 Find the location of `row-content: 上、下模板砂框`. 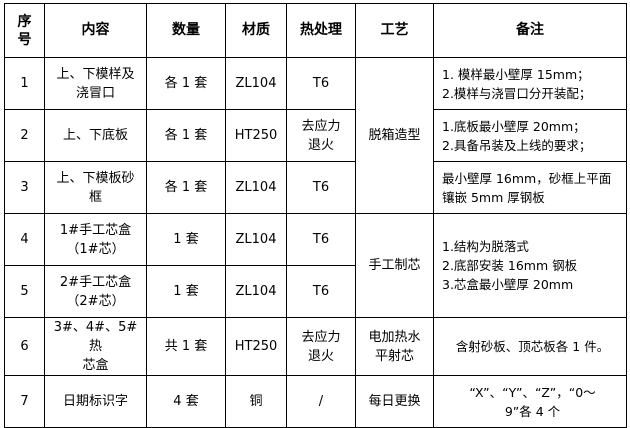

row-content: 上、下模板砂框 is located at coordinates (95, 187).